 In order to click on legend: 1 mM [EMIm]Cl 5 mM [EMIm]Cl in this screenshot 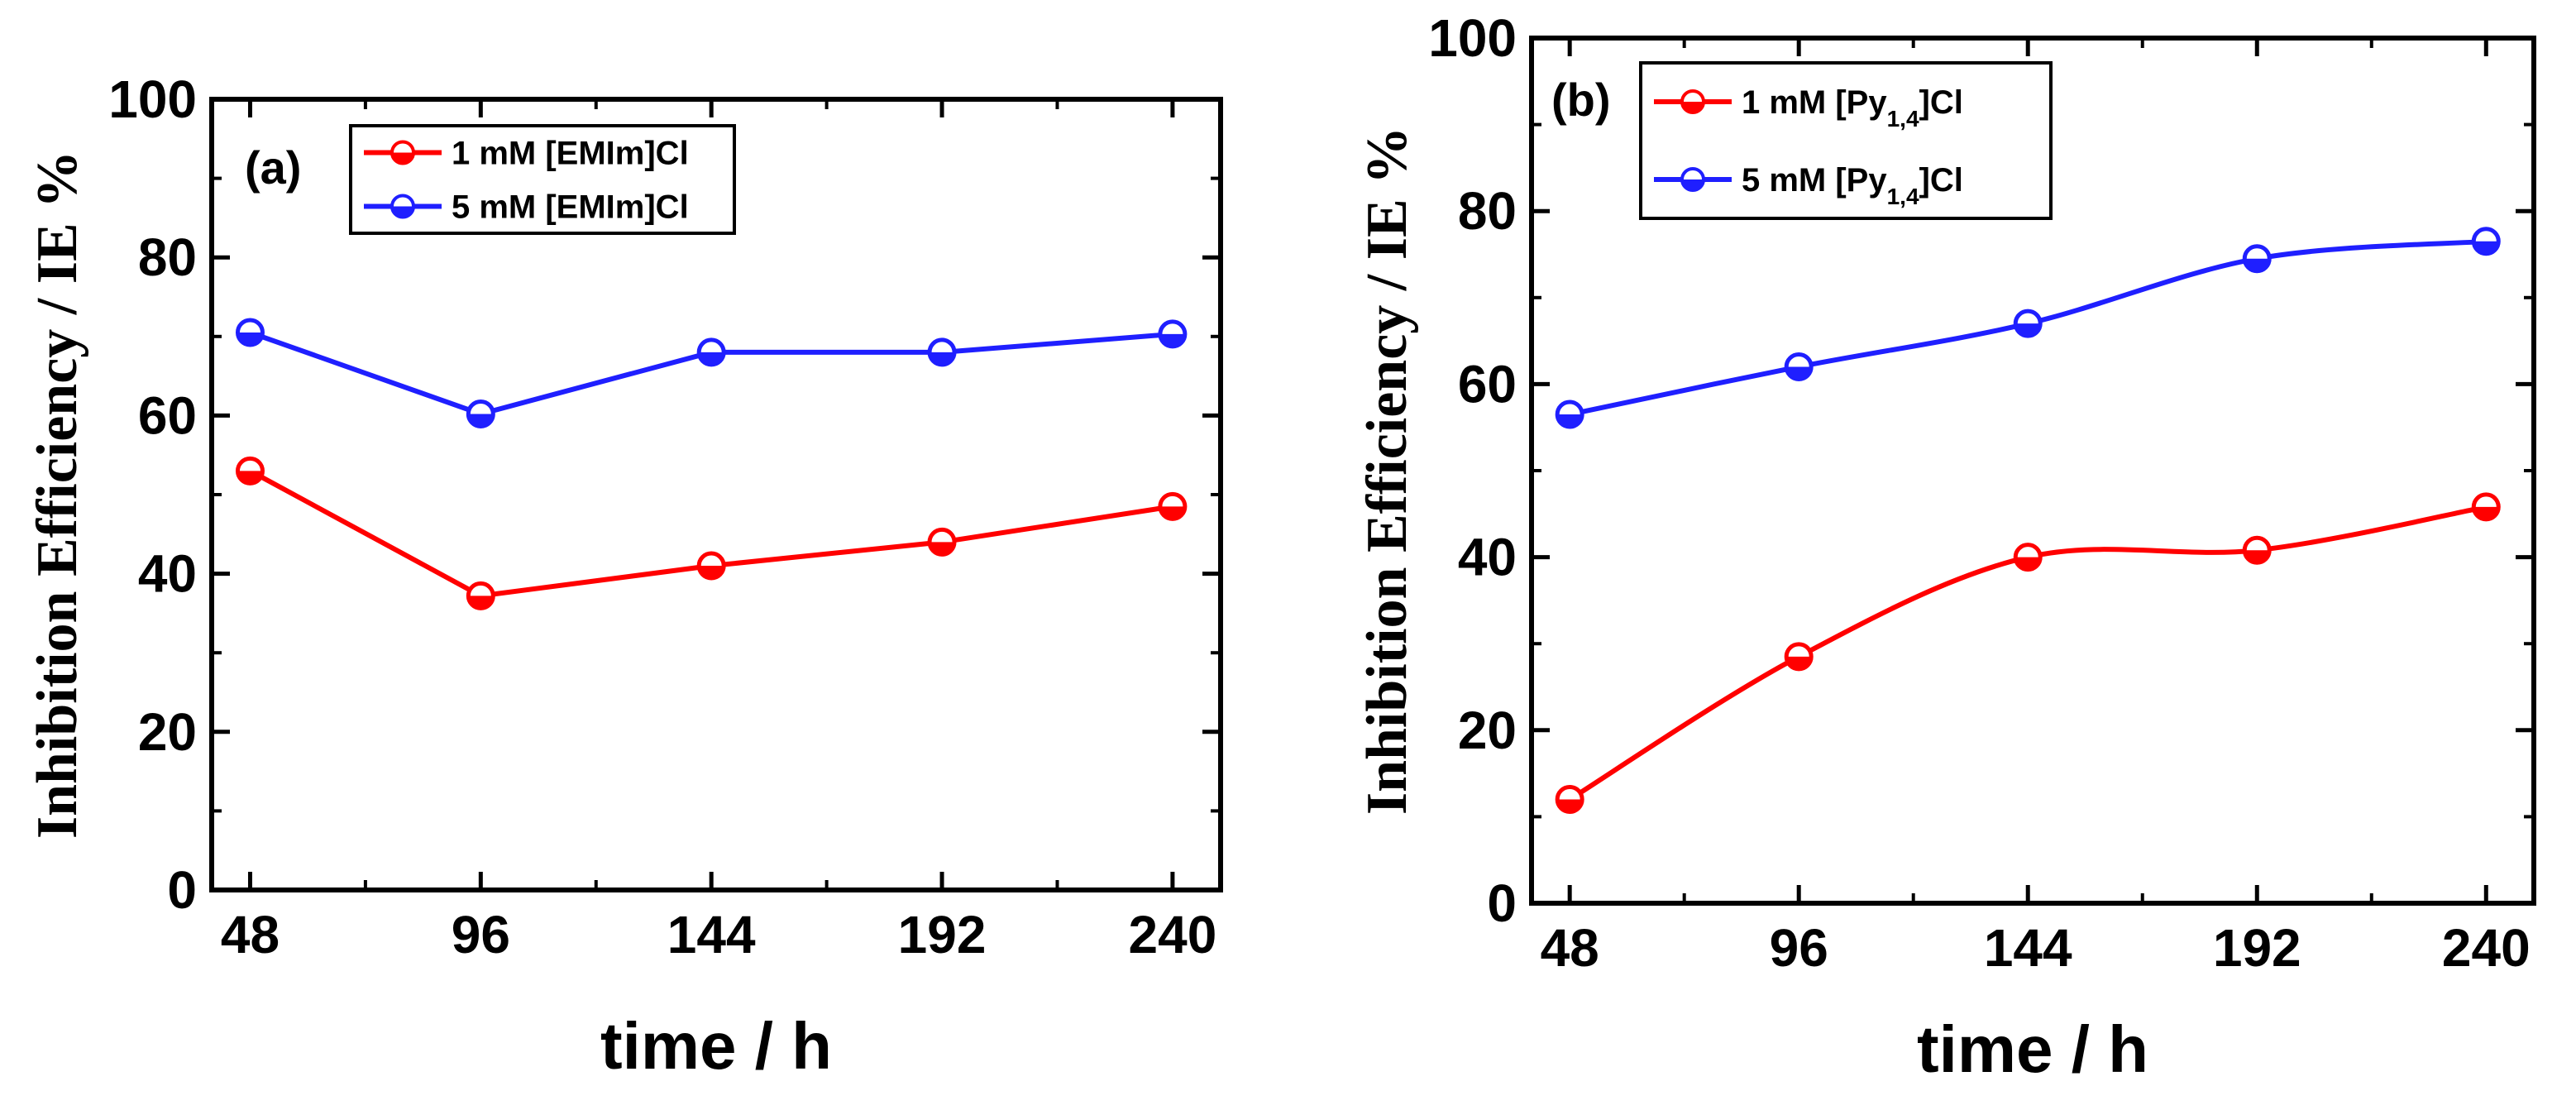, I will do `click(542, 179)`.